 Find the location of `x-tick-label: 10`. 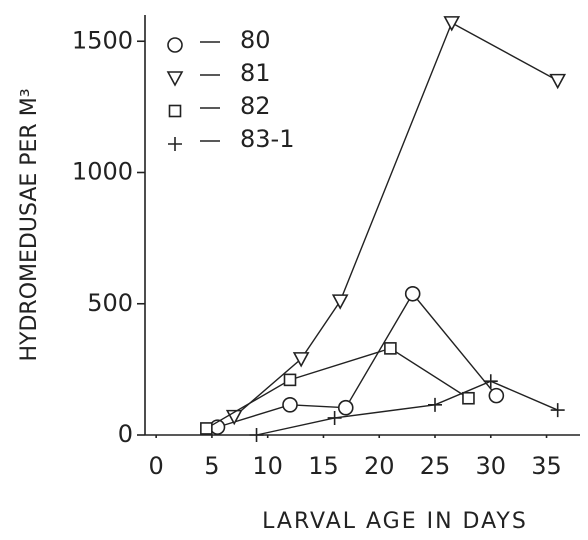

x-tick-label: 10 is located at coordinates (267, 466).